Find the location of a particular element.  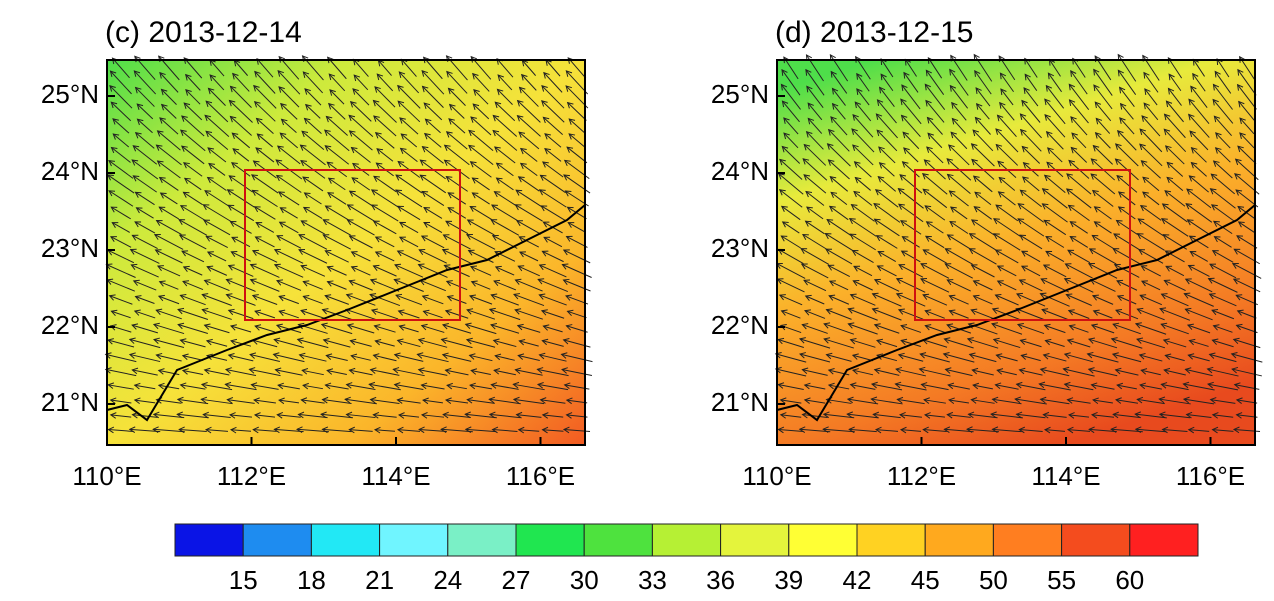

colorbar-label: 50 is located at coordinates (993, 580).